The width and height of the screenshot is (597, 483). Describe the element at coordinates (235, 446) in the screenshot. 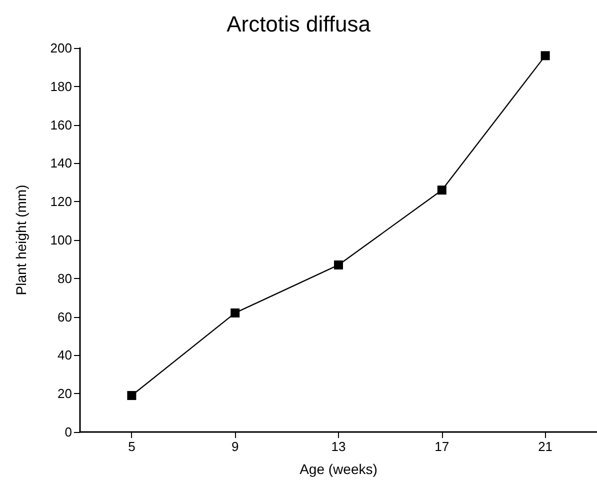

I see `x-tick-label: 9` at that location.